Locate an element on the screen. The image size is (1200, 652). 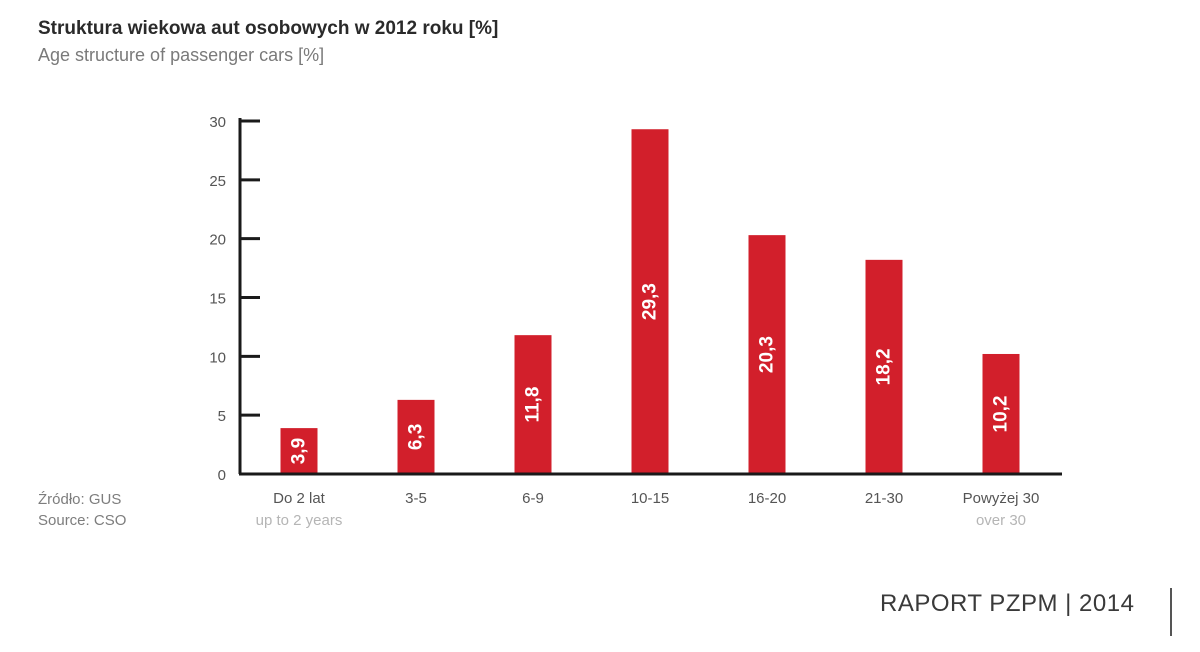
y-tick-label: 5 is located at coordinates (222, 416).